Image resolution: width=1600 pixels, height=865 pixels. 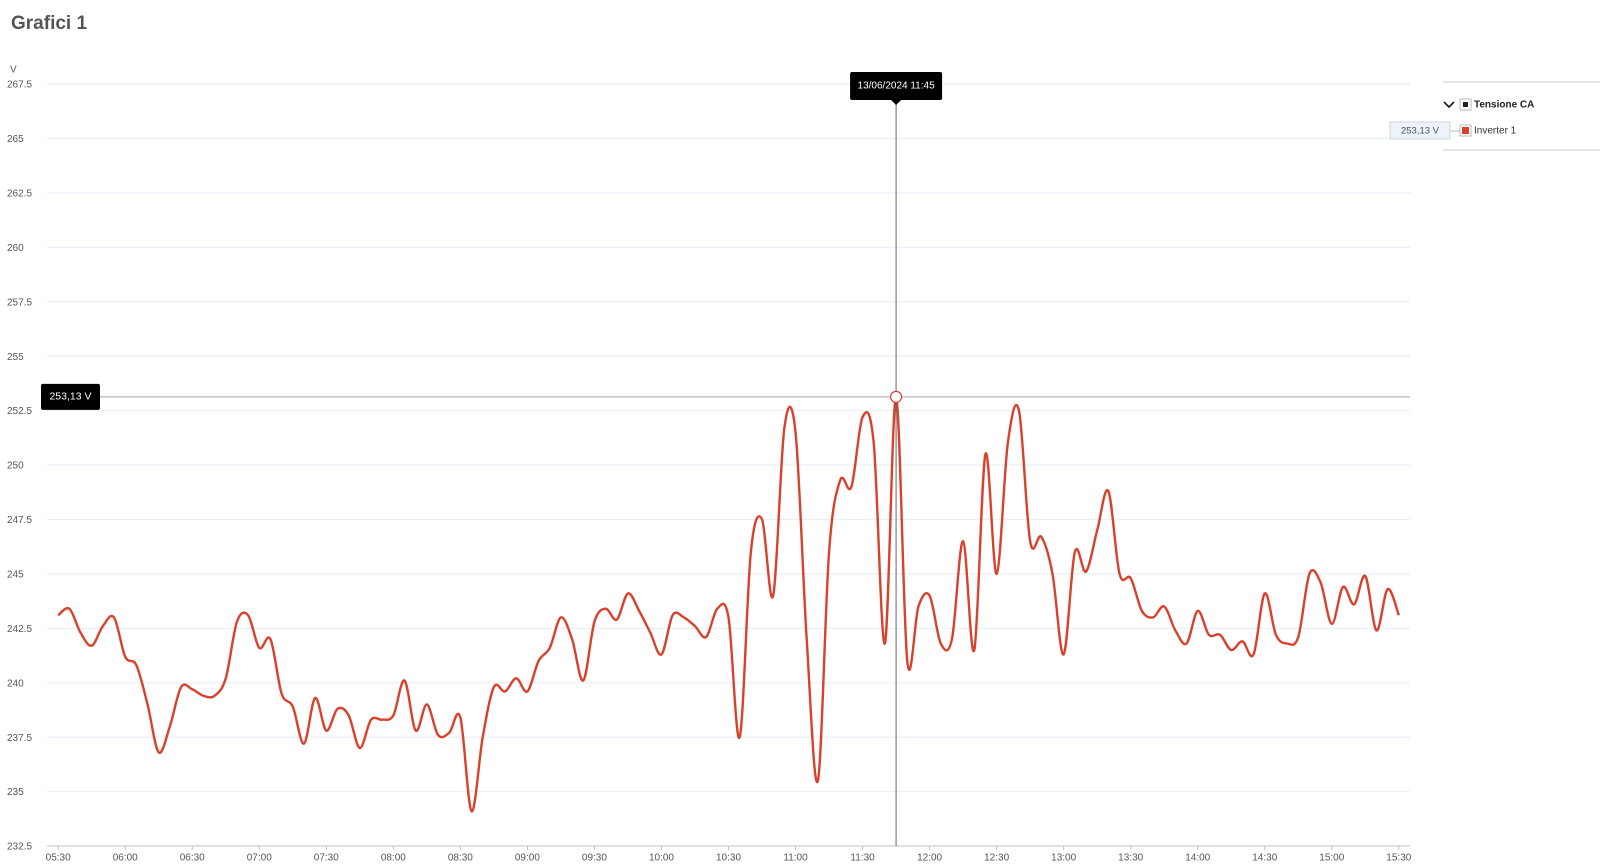 I want to click on legend-group-swatch, so click(x=1465, y=104).